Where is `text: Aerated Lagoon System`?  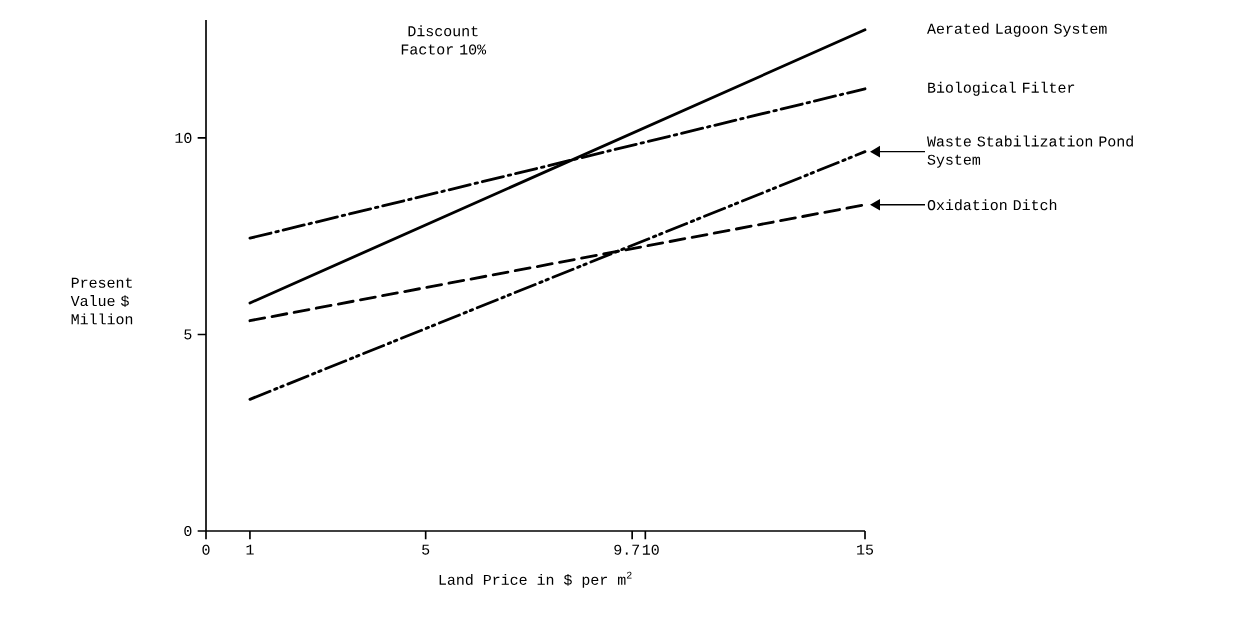 text: Aerated Lagoon System is located at coordinates (1017, 29).